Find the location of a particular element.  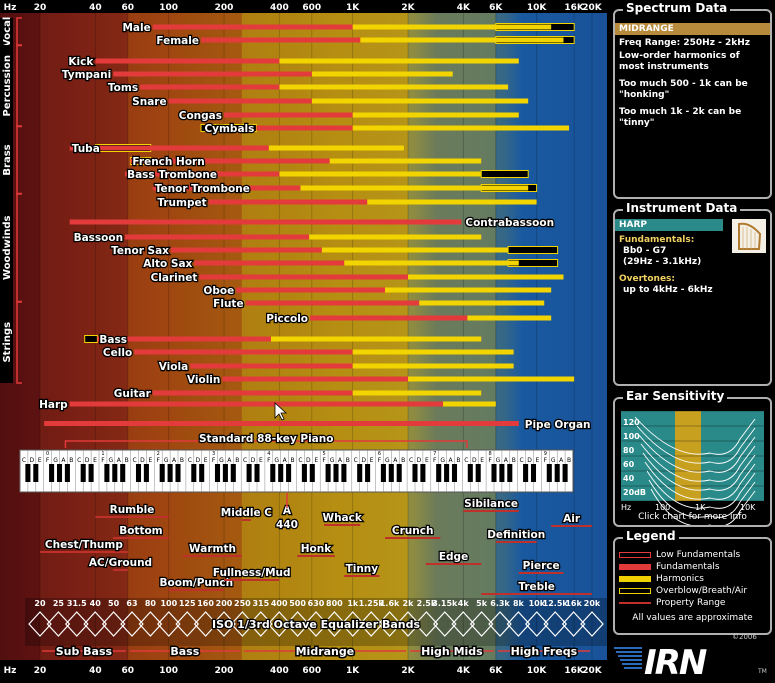

band-segment: Midrange is located at coordinates (324, 652).